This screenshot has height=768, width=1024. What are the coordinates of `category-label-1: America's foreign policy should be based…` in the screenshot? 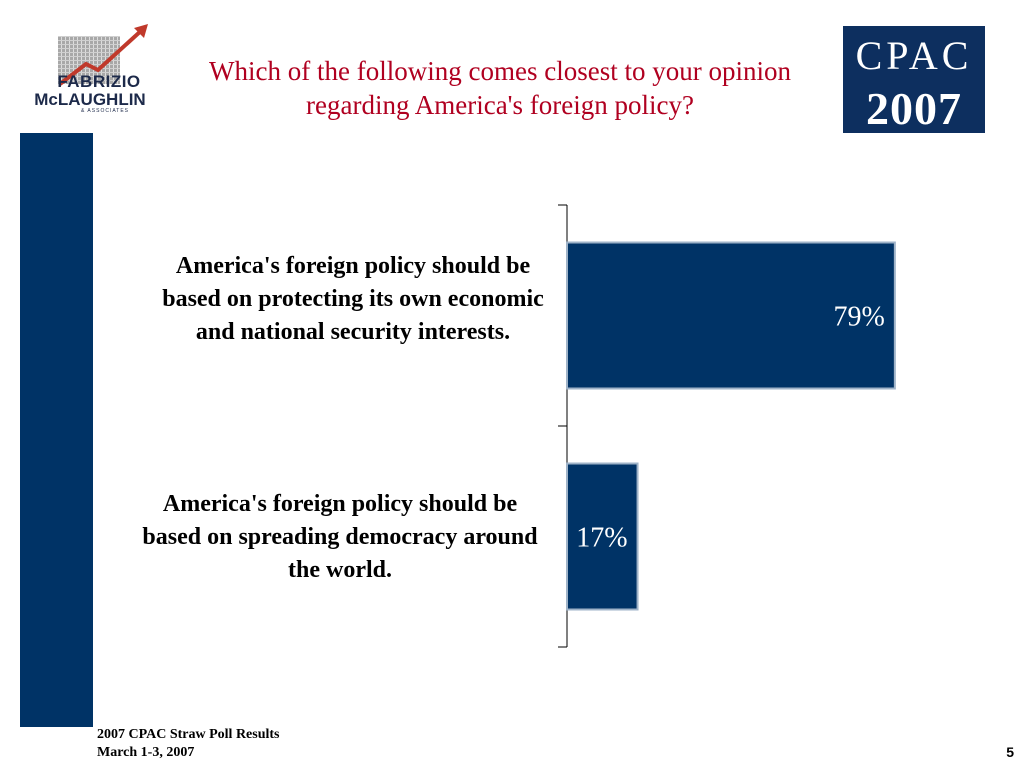 It's located at (353, 299).